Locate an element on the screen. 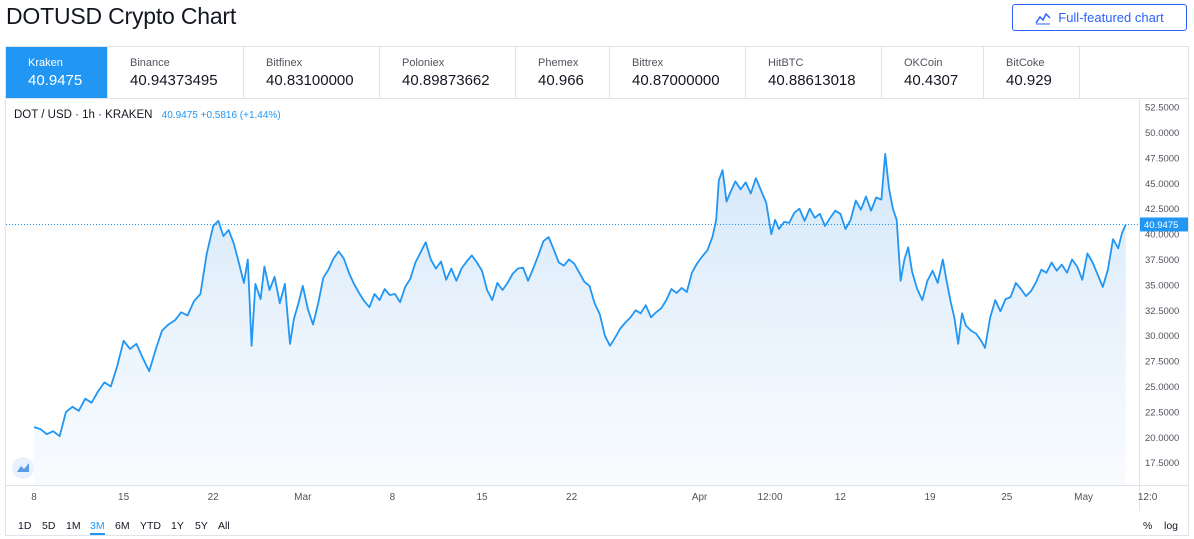 The height and width of the screenshot is (539, 1194). exchange-name: Poloniex is located at coordinates (423, 63).